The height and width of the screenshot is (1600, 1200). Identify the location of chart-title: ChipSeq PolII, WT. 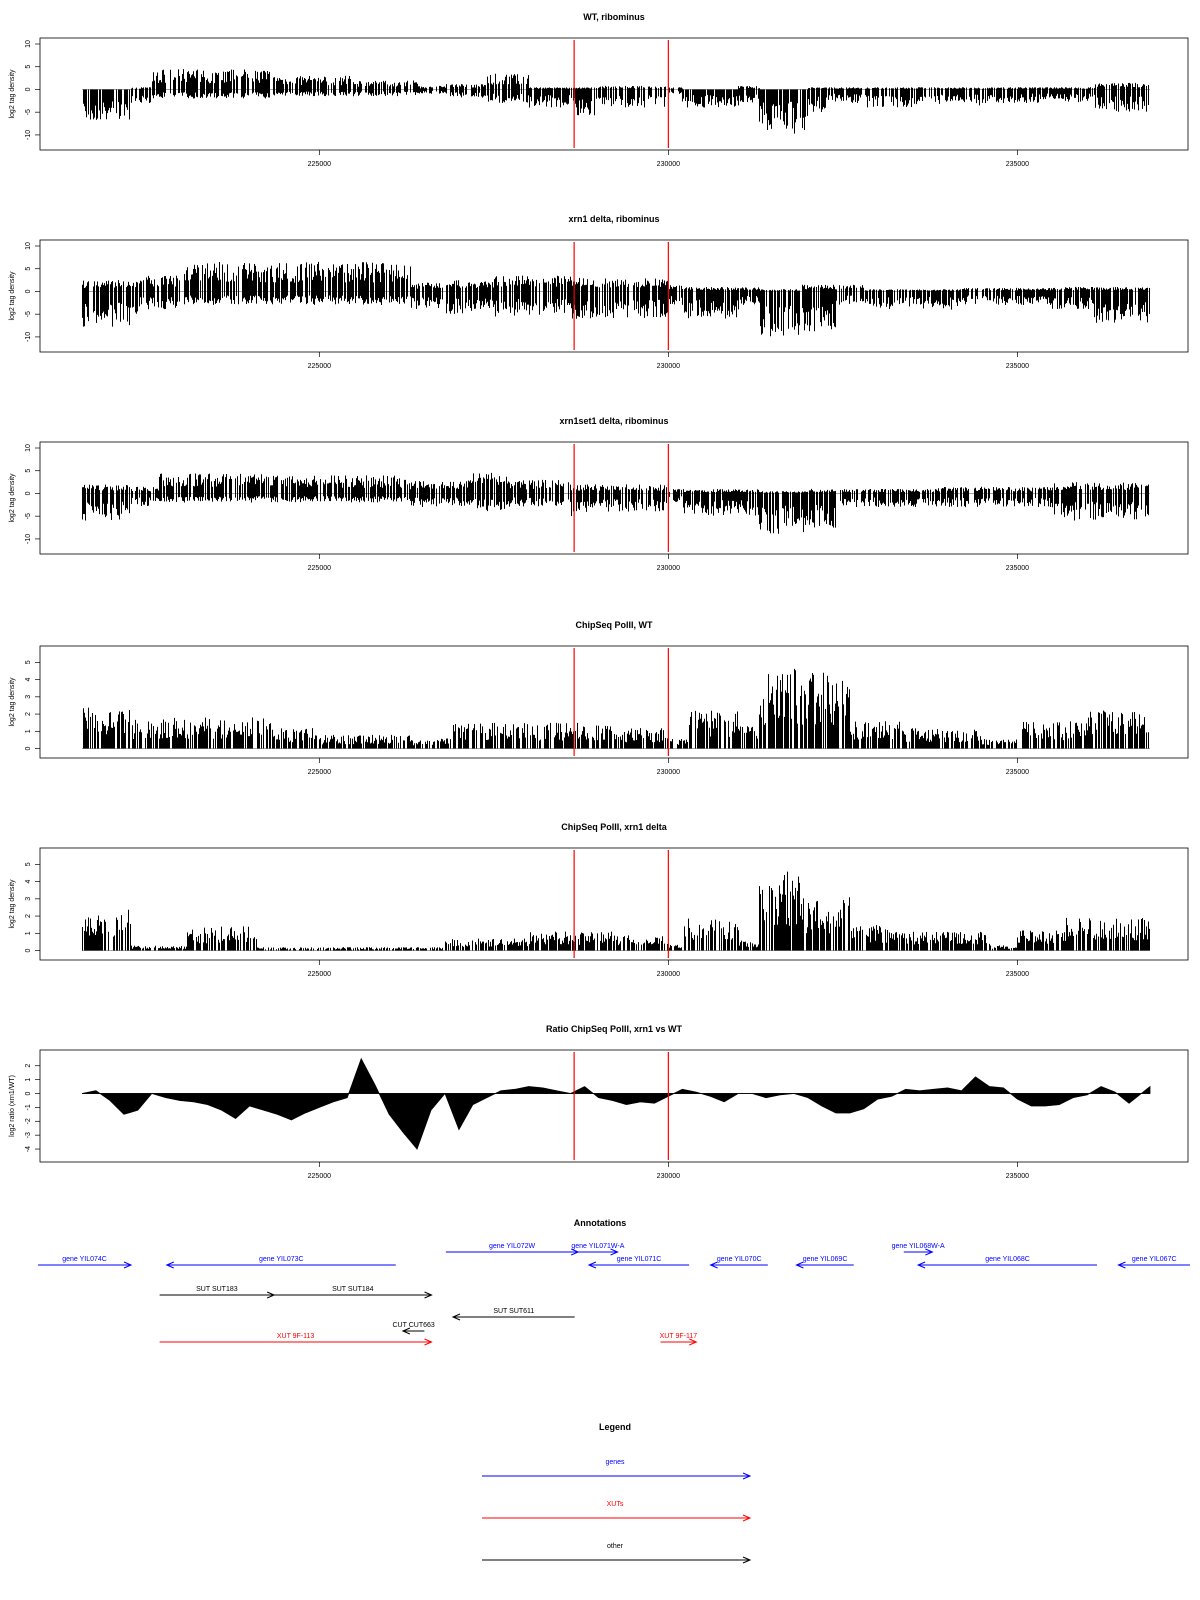
(614, 625).